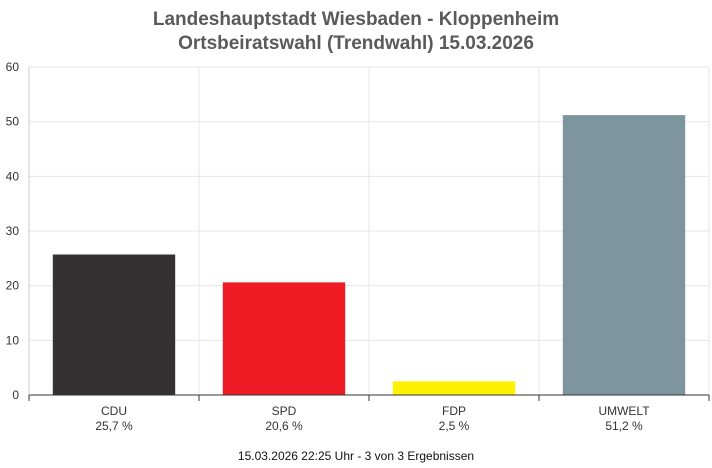 The image size is (712, 468). I want to click on bar-umwelt, so click(624, 255).